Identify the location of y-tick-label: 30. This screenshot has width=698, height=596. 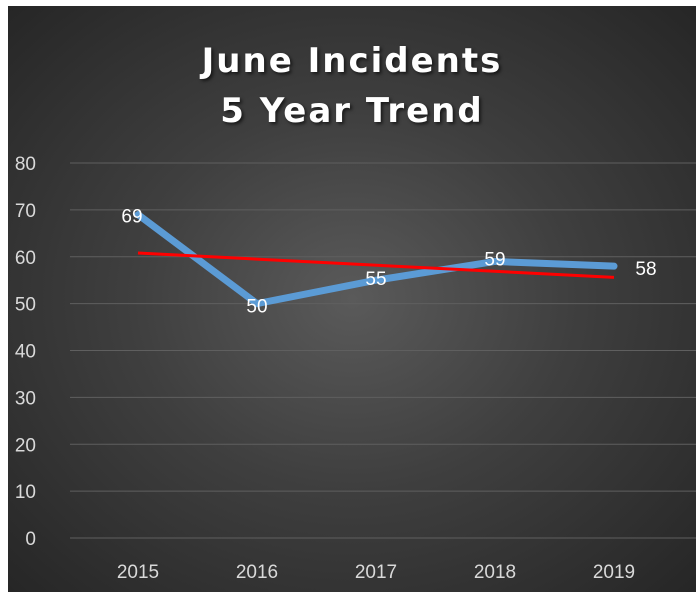
(25, 398).